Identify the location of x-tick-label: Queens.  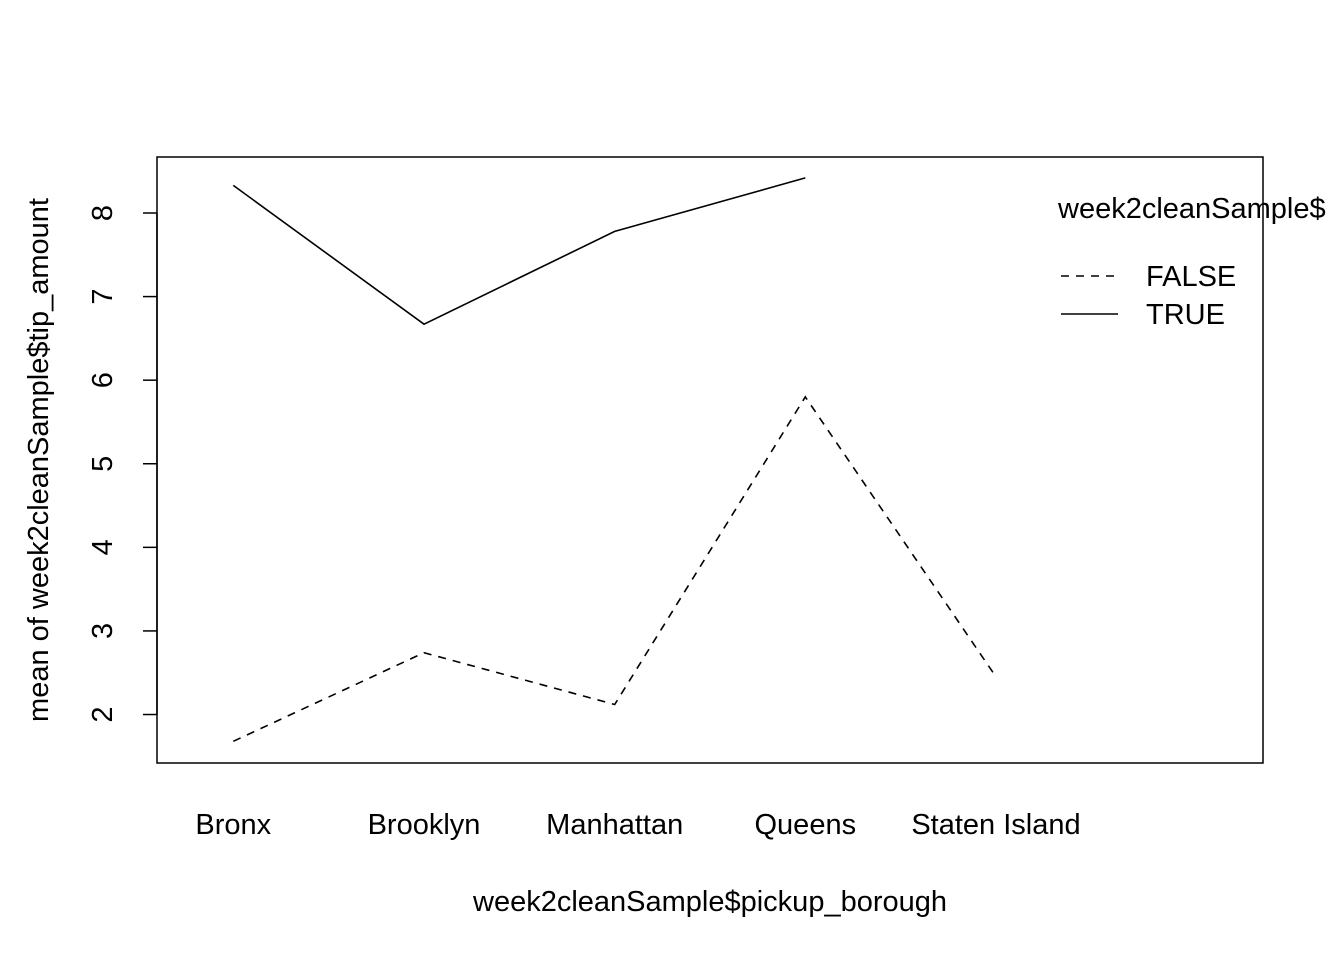
(806, 825).